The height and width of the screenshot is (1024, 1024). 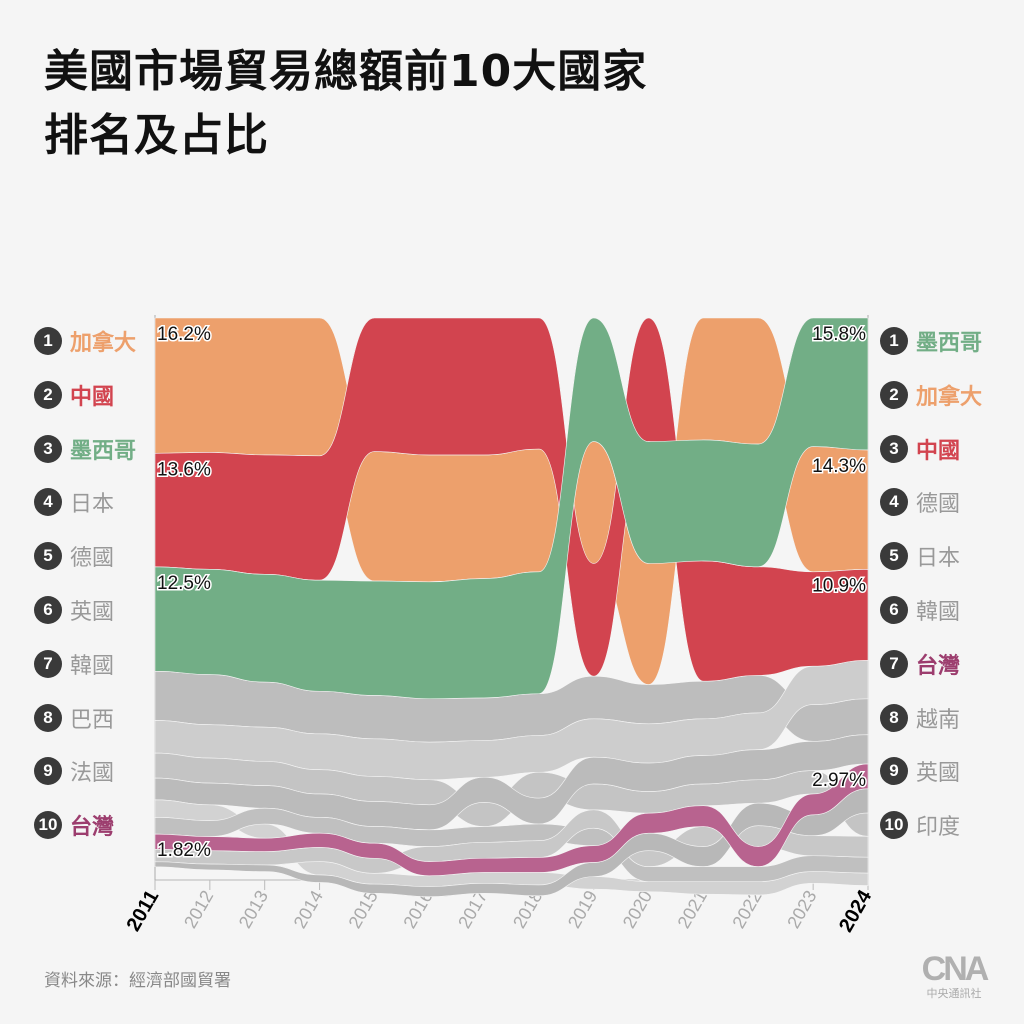 I want to click on source-note: 資料來源：經濟部國貿署, so click(x=137, y=981).